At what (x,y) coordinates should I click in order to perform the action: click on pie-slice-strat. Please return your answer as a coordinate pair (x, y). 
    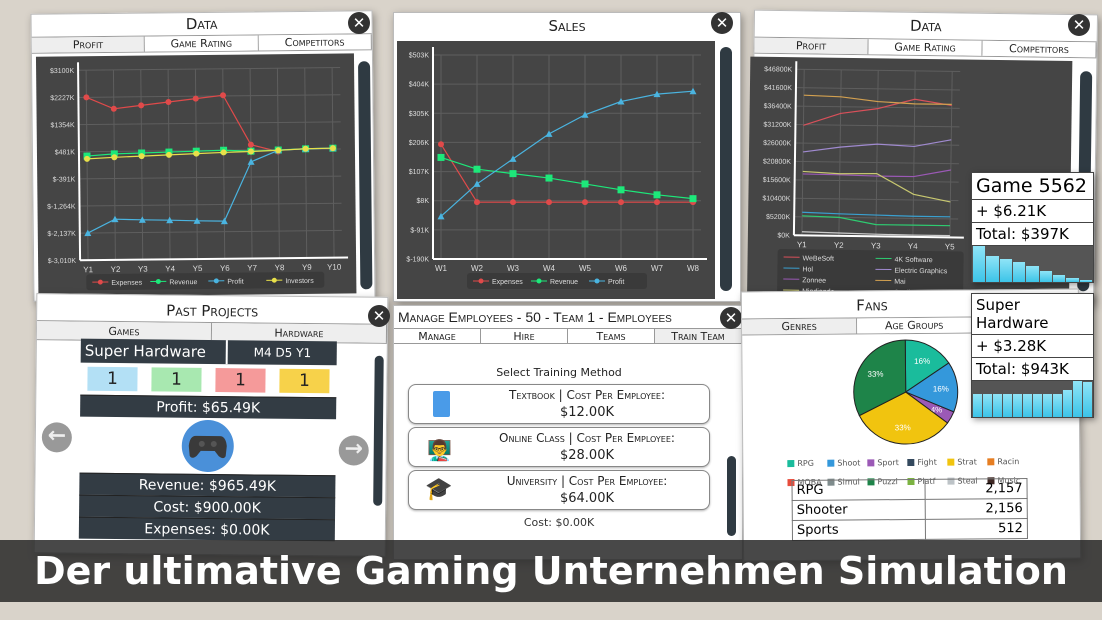
    Looking at the image, I should click on (903, 418).